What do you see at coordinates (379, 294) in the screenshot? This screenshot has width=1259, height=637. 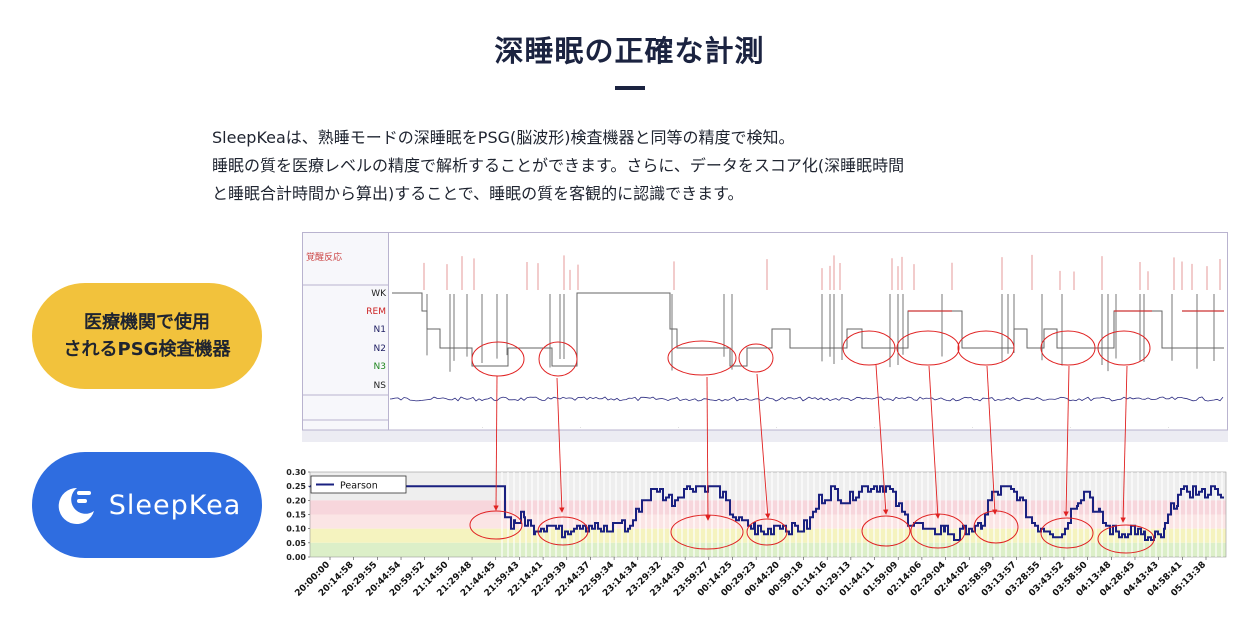 I see `stage-label-wk: WK` at bounding box center [379, 294].